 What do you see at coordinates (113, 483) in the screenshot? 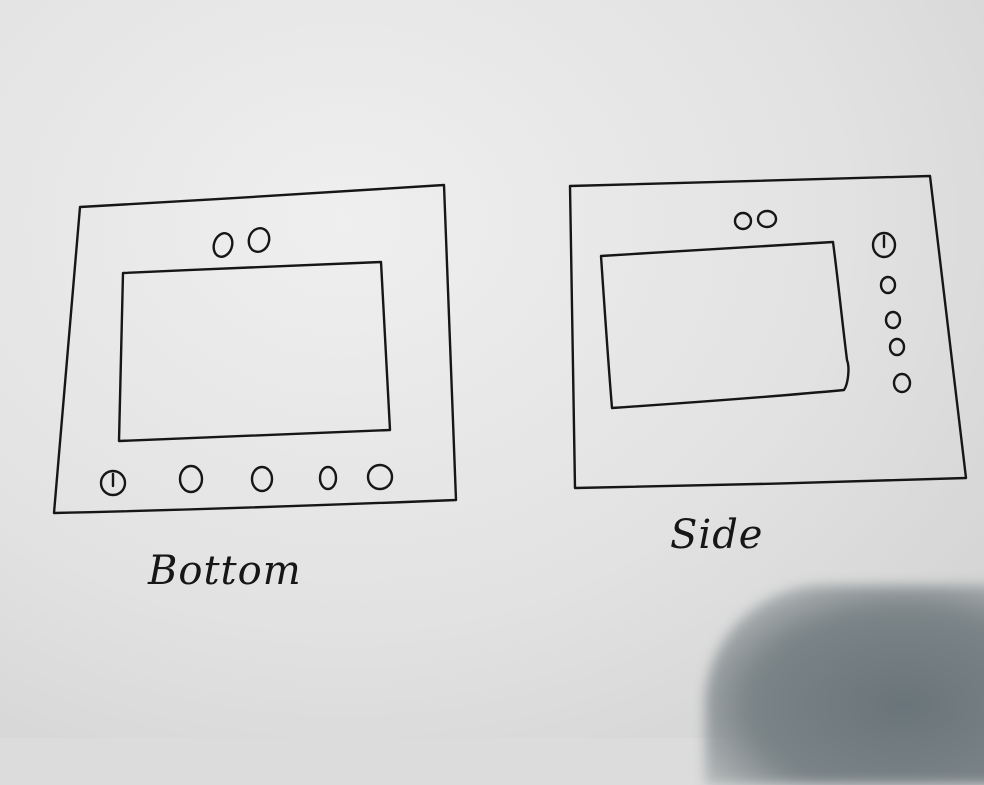
I see `bottom-power-icon` at bounding box center [113, 483].